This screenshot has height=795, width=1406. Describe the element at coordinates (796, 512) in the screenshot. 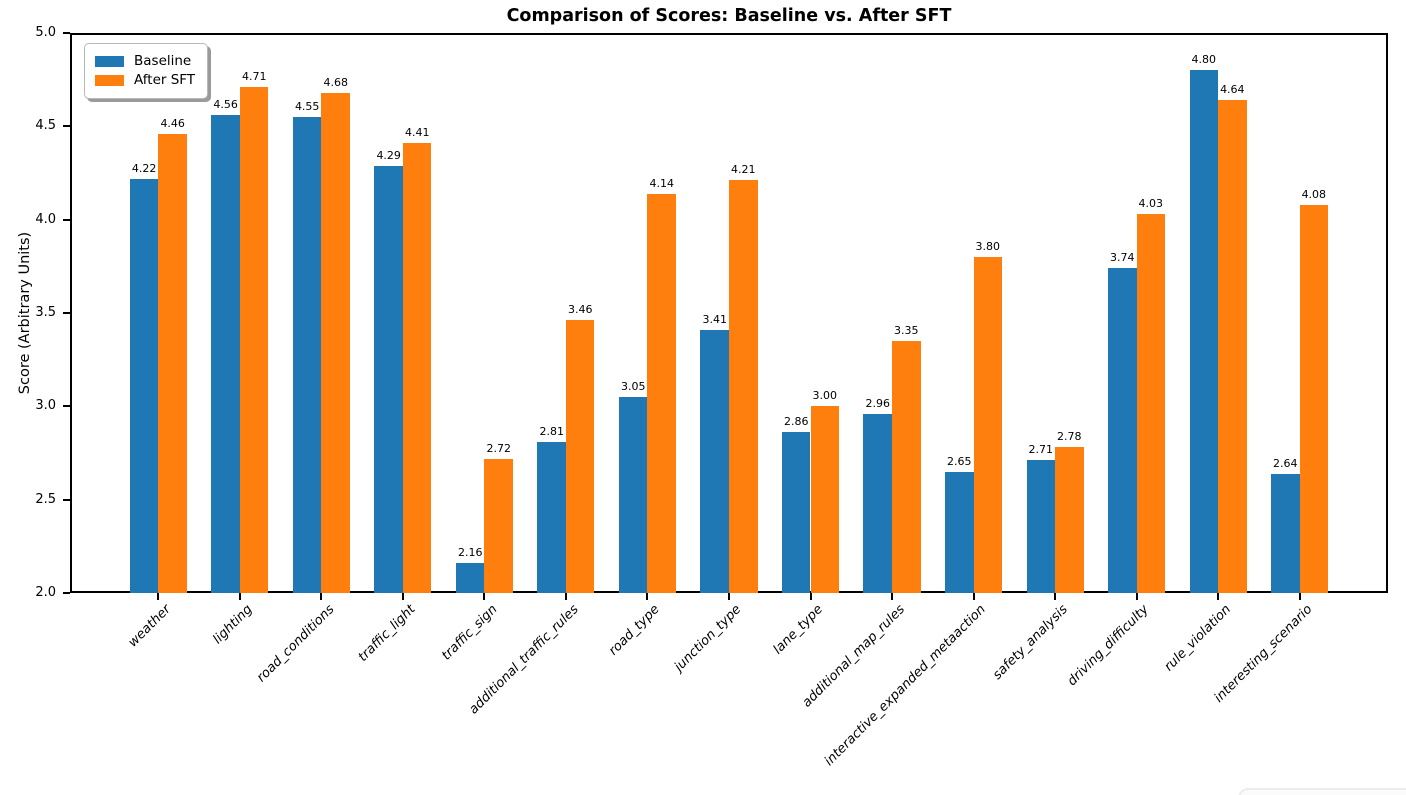

I see `bar-baseline-lane_type` at that location.